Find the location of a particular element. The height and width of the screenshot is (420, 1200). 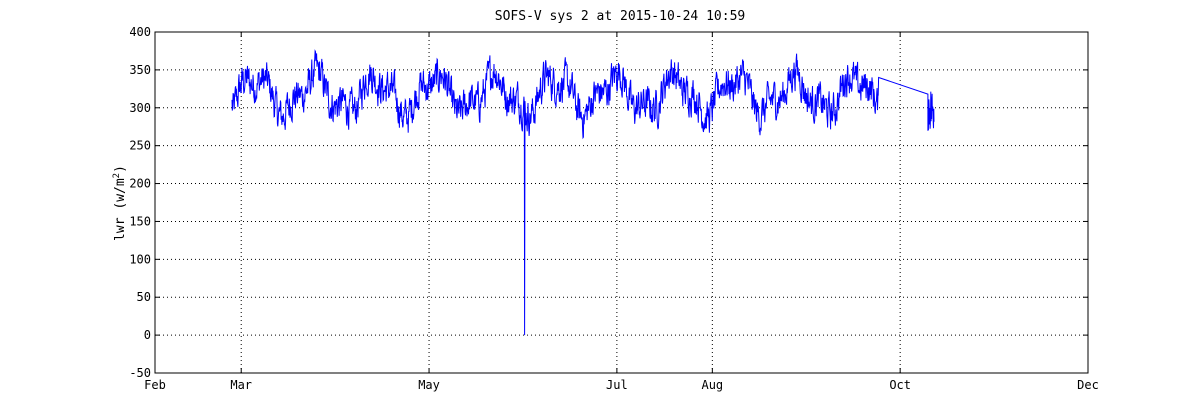

y-axis-label-close: ) is located at coordinates (120, 169).